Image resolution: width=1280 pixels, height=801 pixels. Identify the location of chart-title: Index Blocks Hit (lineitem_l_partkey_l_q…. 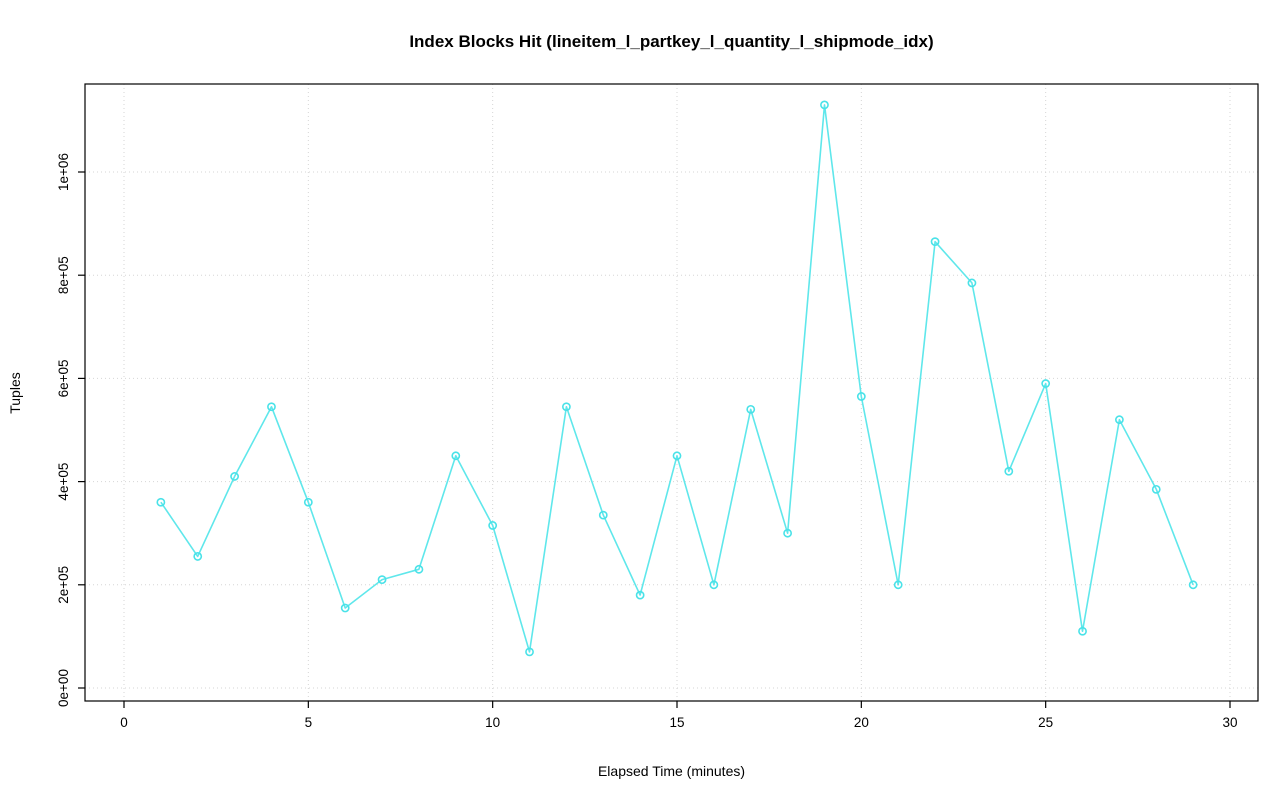
(671, 41).